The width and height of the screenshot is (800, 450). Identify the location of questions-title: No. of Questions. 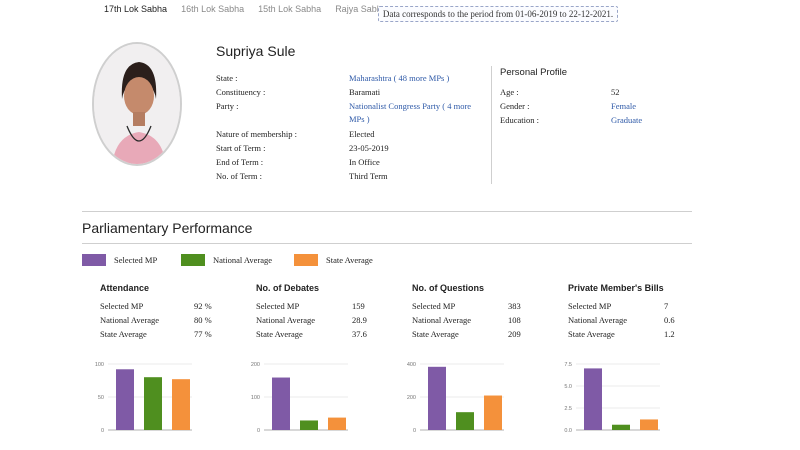
(448, 288).